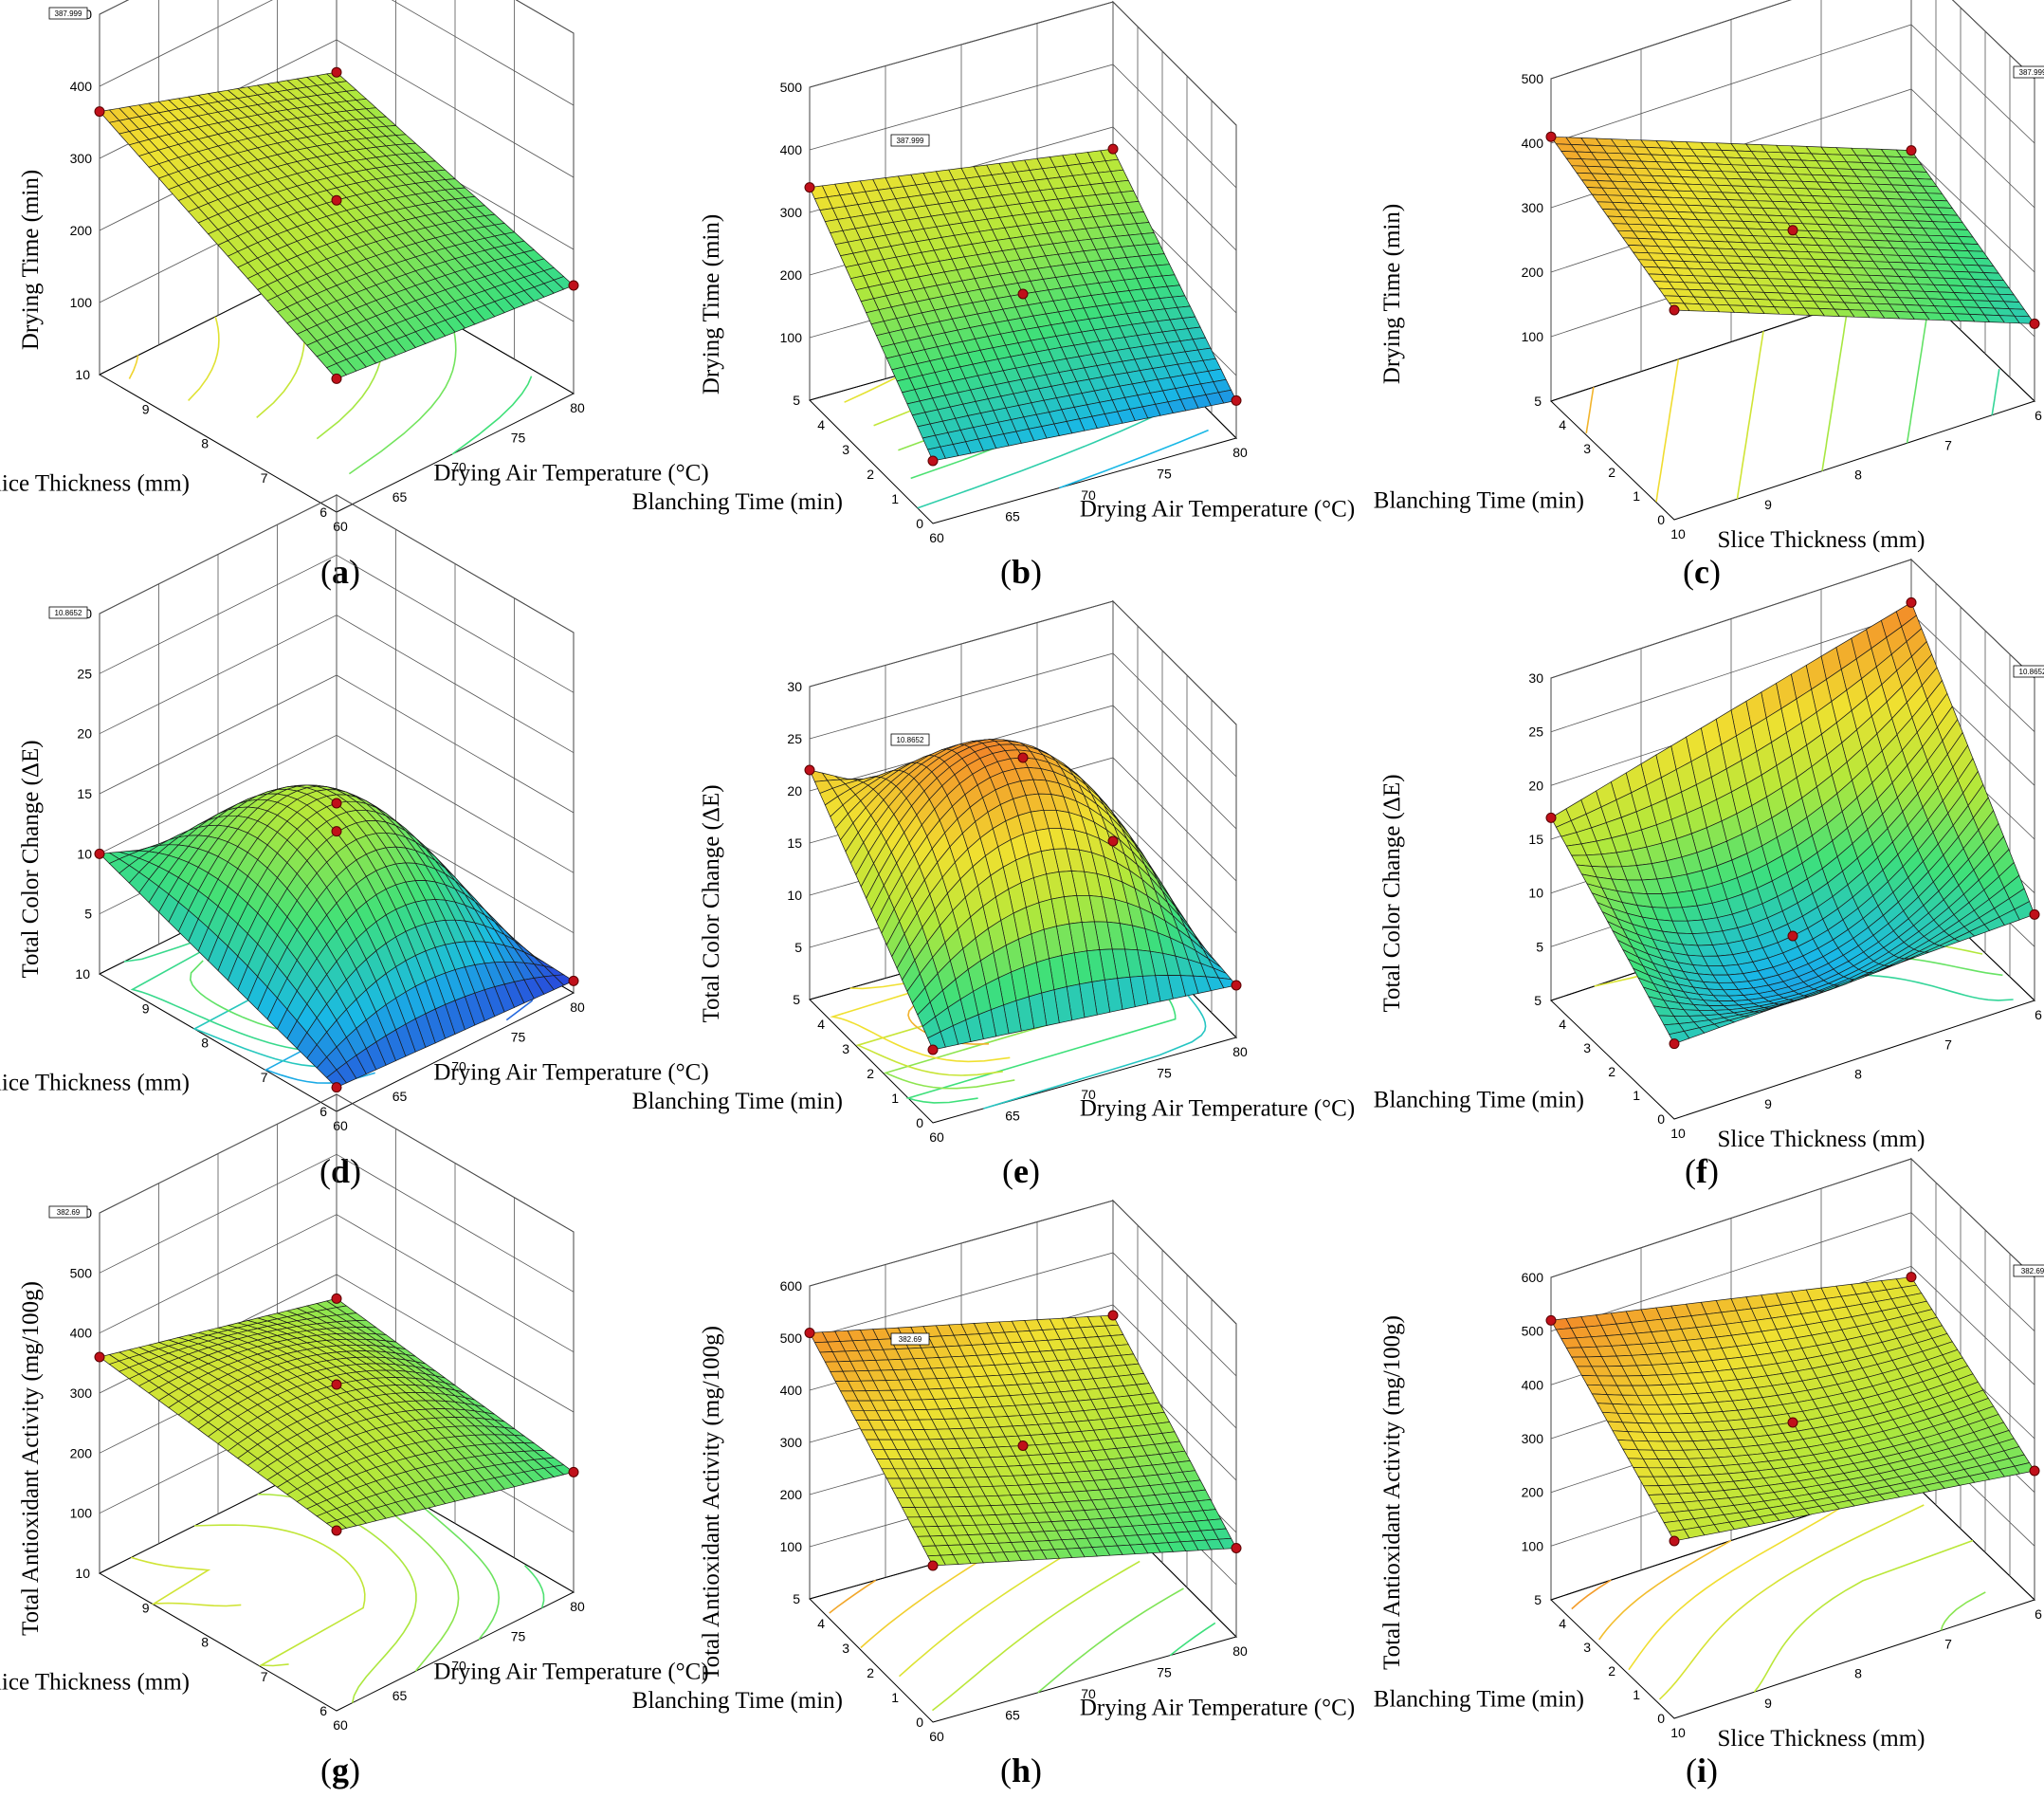  What do you see at coordinates (1661, 1119) in the screenshot?
I see `y-tick-label: 0` at bounding box center [1661, 1119].